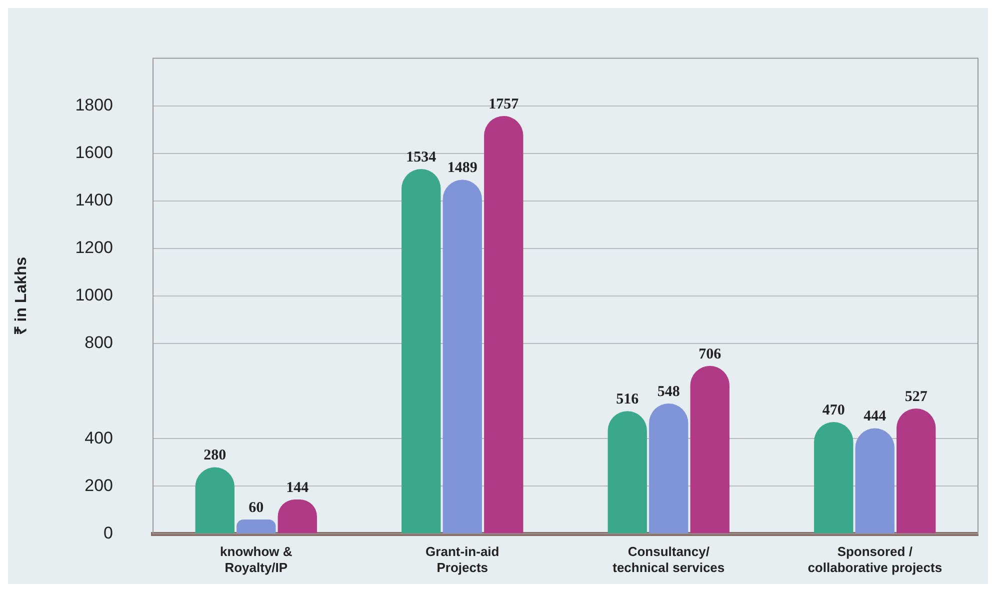 The width and height of the screenshot is (997, 594). I want to click on data-label: 527, so click(916, 396).